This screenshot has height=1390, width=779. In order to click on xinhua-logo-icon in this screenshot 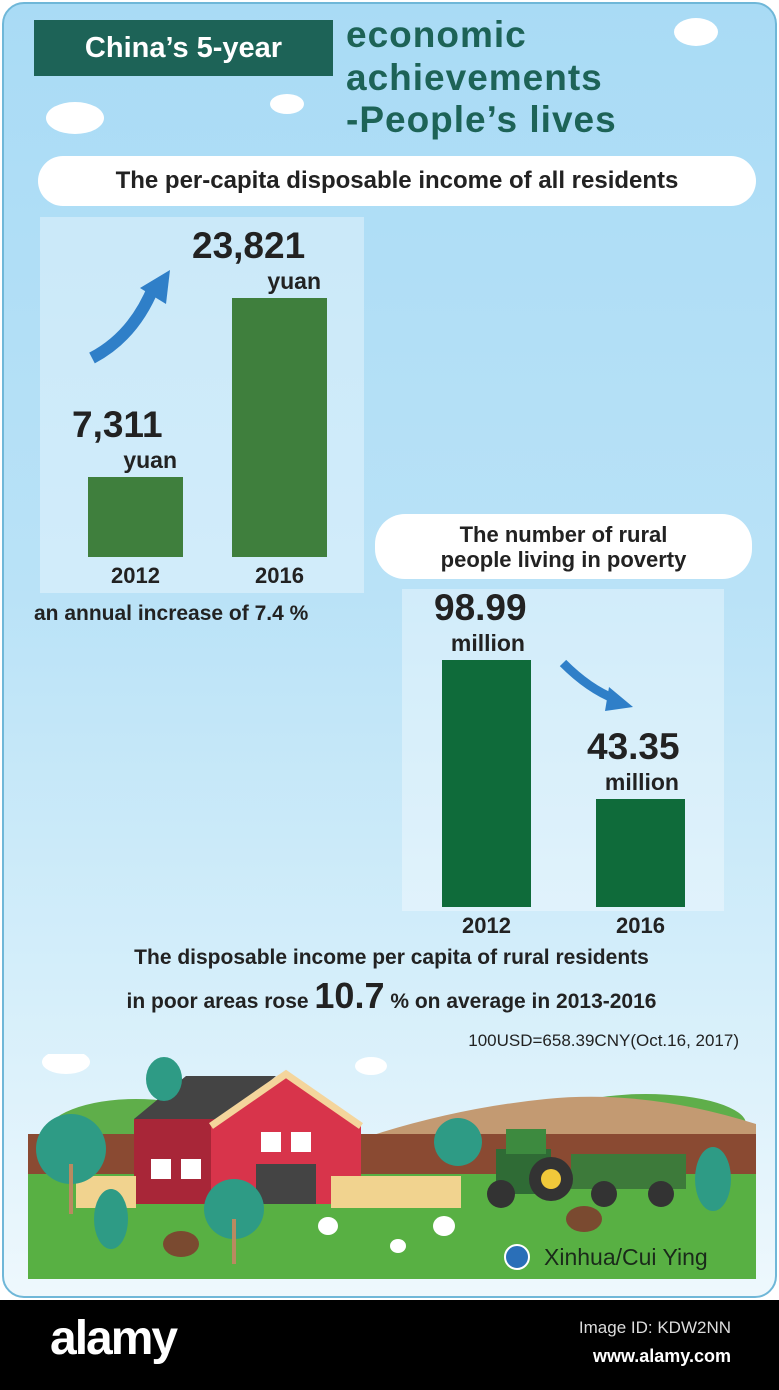, I will do `click(517, 1257)`.